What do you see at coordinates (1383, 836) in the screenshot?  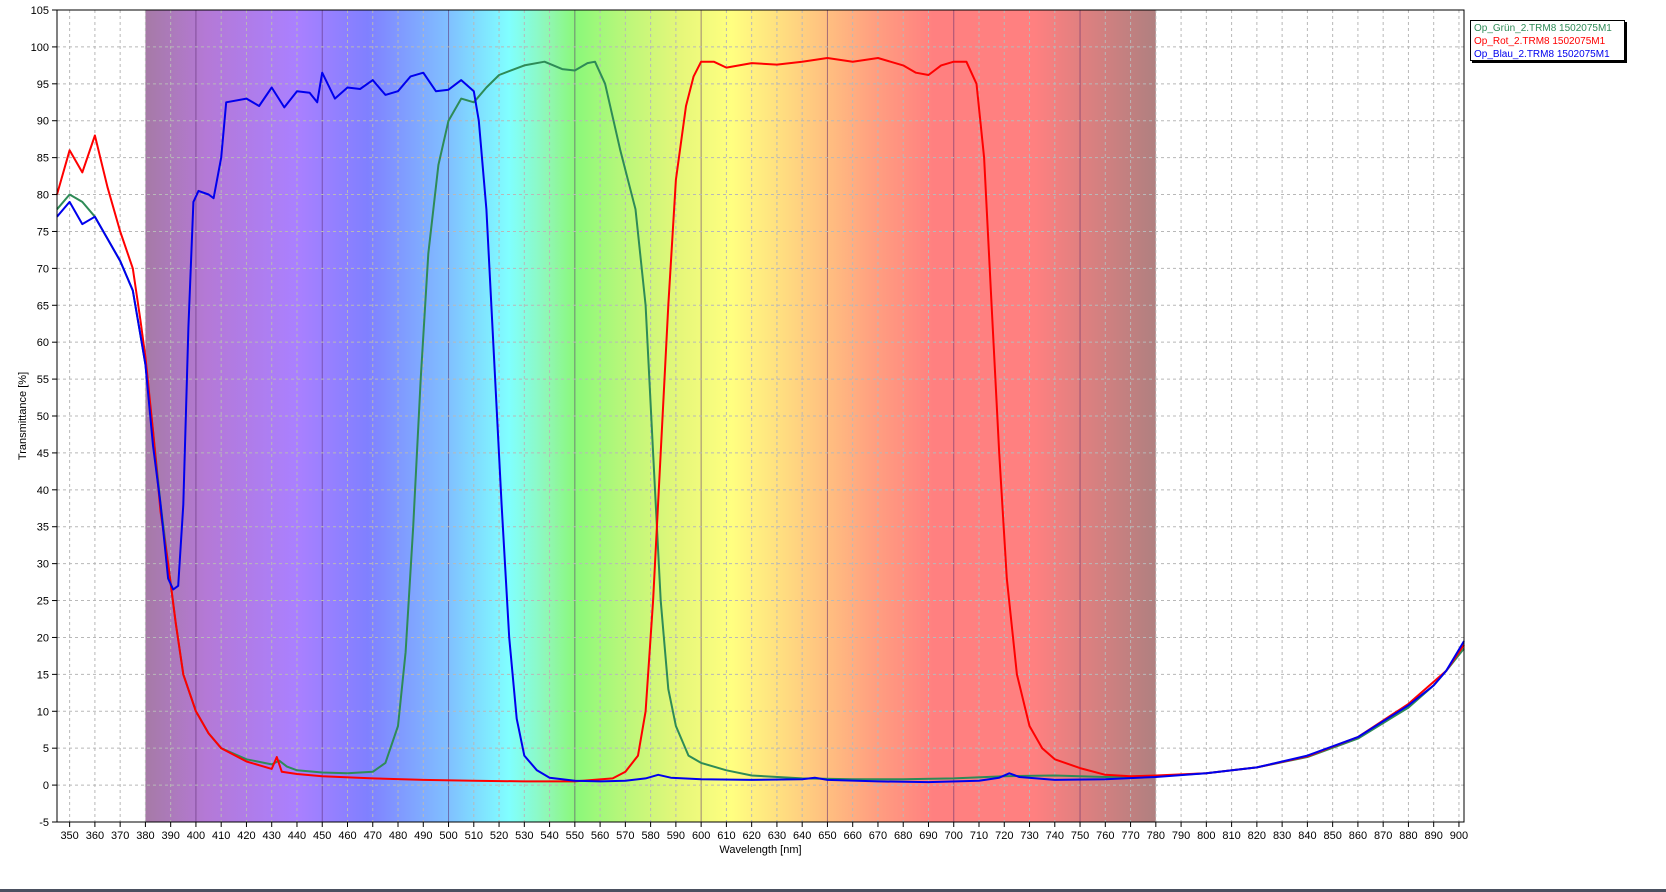 I see `x-tick-label: 870` at bounding box center [1383, 836].